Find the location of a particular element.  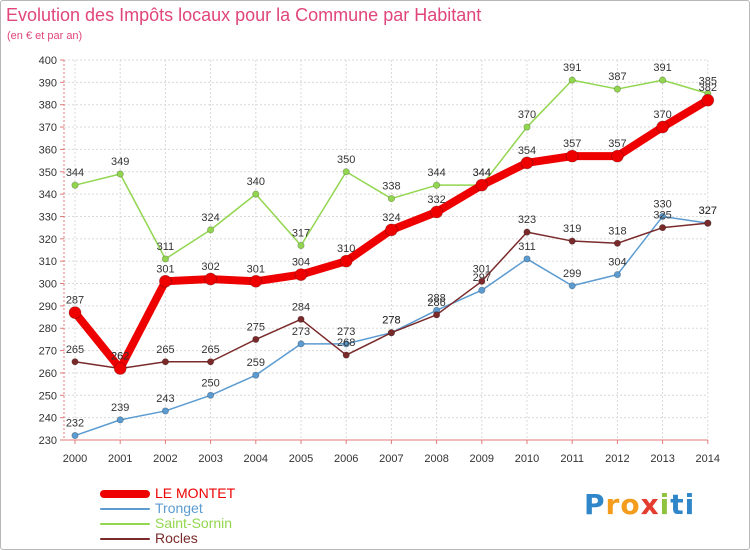

data-label-le-montet: 354 is located at coordinates (527, 151).